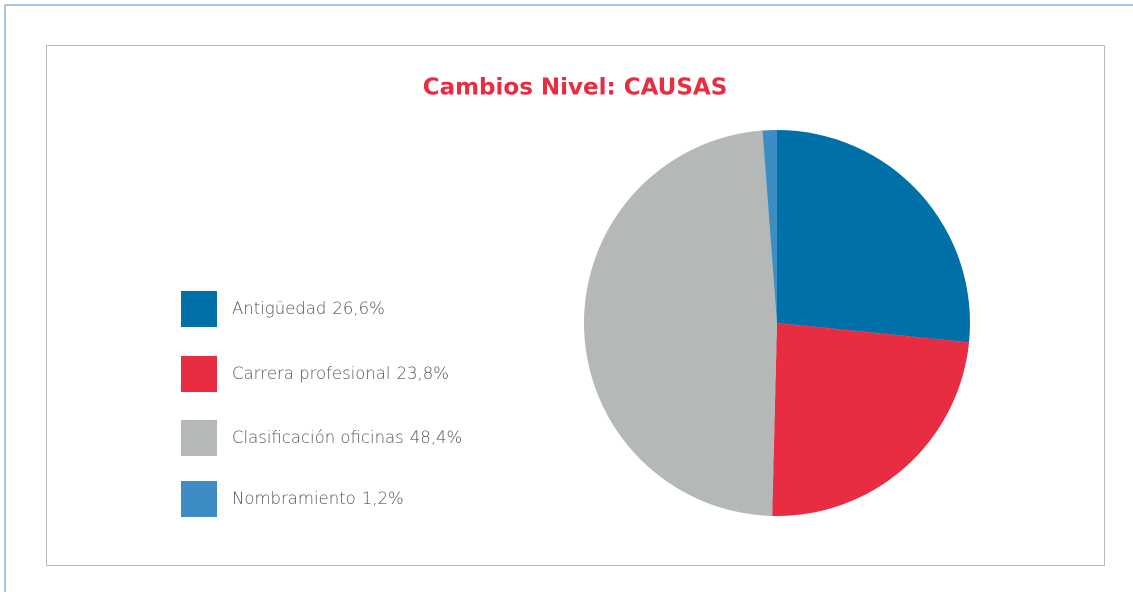 This screenshot has height=592, width=1133. What do you see at coordinates (279, 308) in the screenshot?
I see `legend-name: Antigüedad` at bounding box center [279, 308].